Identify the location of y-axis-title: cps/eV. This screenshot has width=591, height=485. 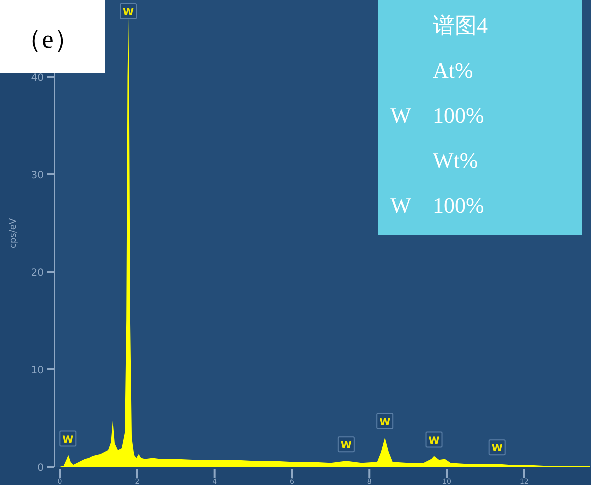
(14, 233).